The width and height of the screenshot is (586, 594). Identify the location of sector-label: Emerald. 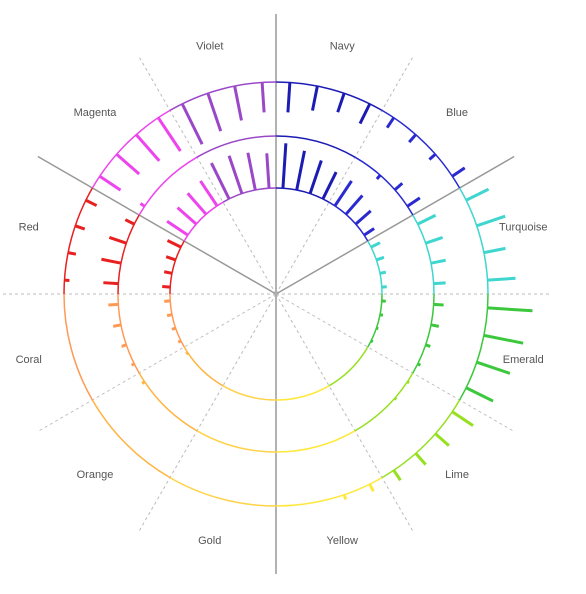
(523, 360).